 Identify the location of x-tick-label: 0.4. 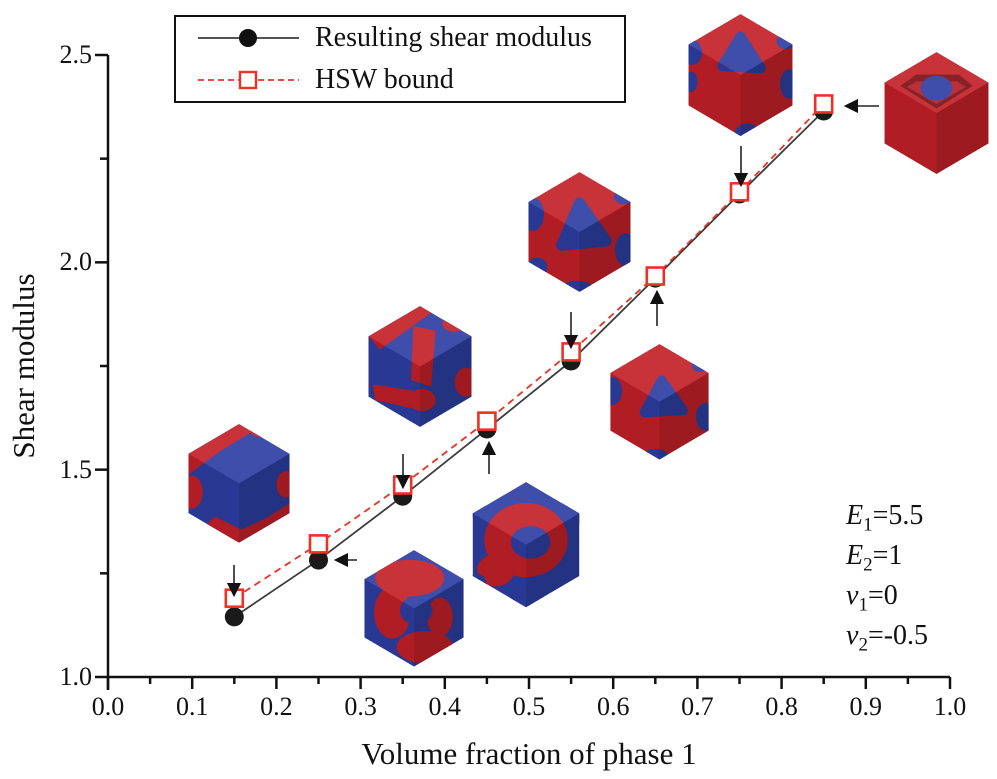
(445, 706).